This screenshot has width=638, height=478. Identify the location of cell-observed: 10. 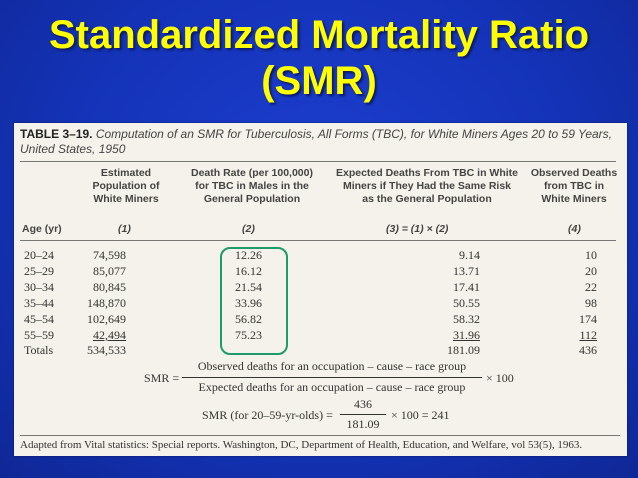
(591, 255).